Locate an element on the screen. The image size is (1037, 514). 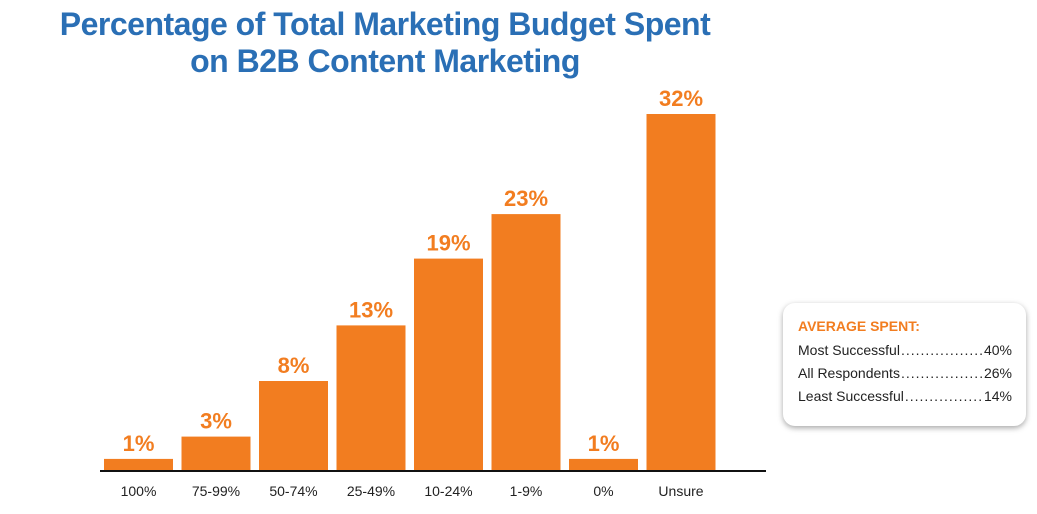
x-tick-label: 25-49% is located at coordinates (371, 491).